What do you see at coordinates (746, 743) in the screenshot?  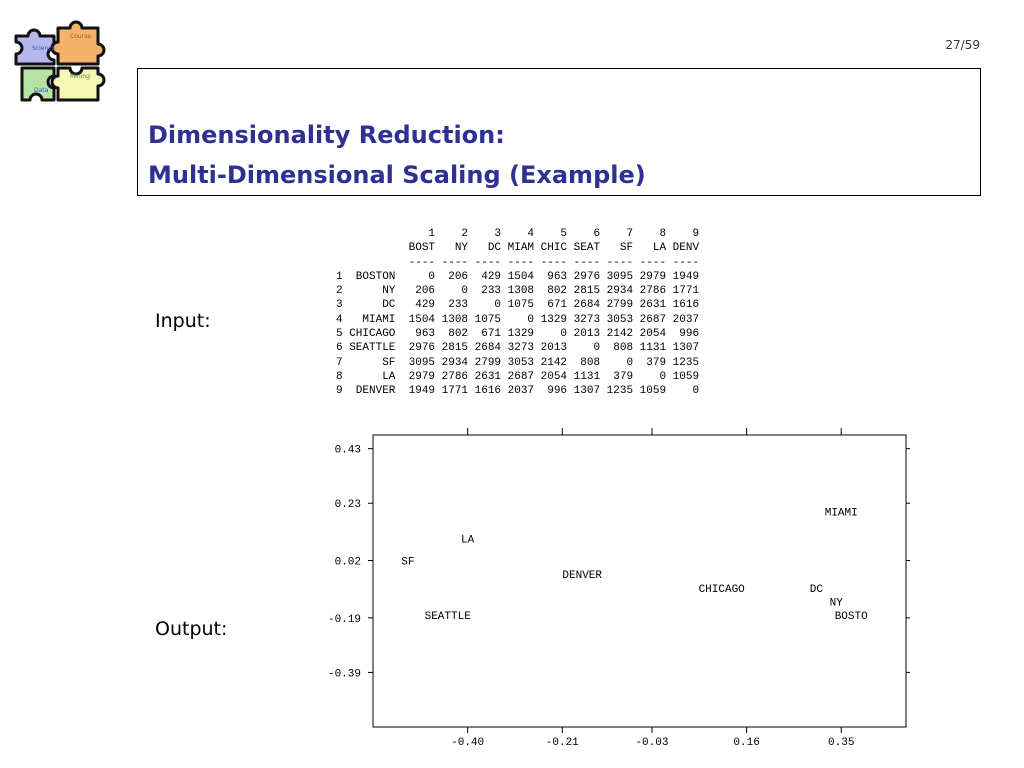 I see `x-tick-label: 0.16` at bounding box center [746, 743].